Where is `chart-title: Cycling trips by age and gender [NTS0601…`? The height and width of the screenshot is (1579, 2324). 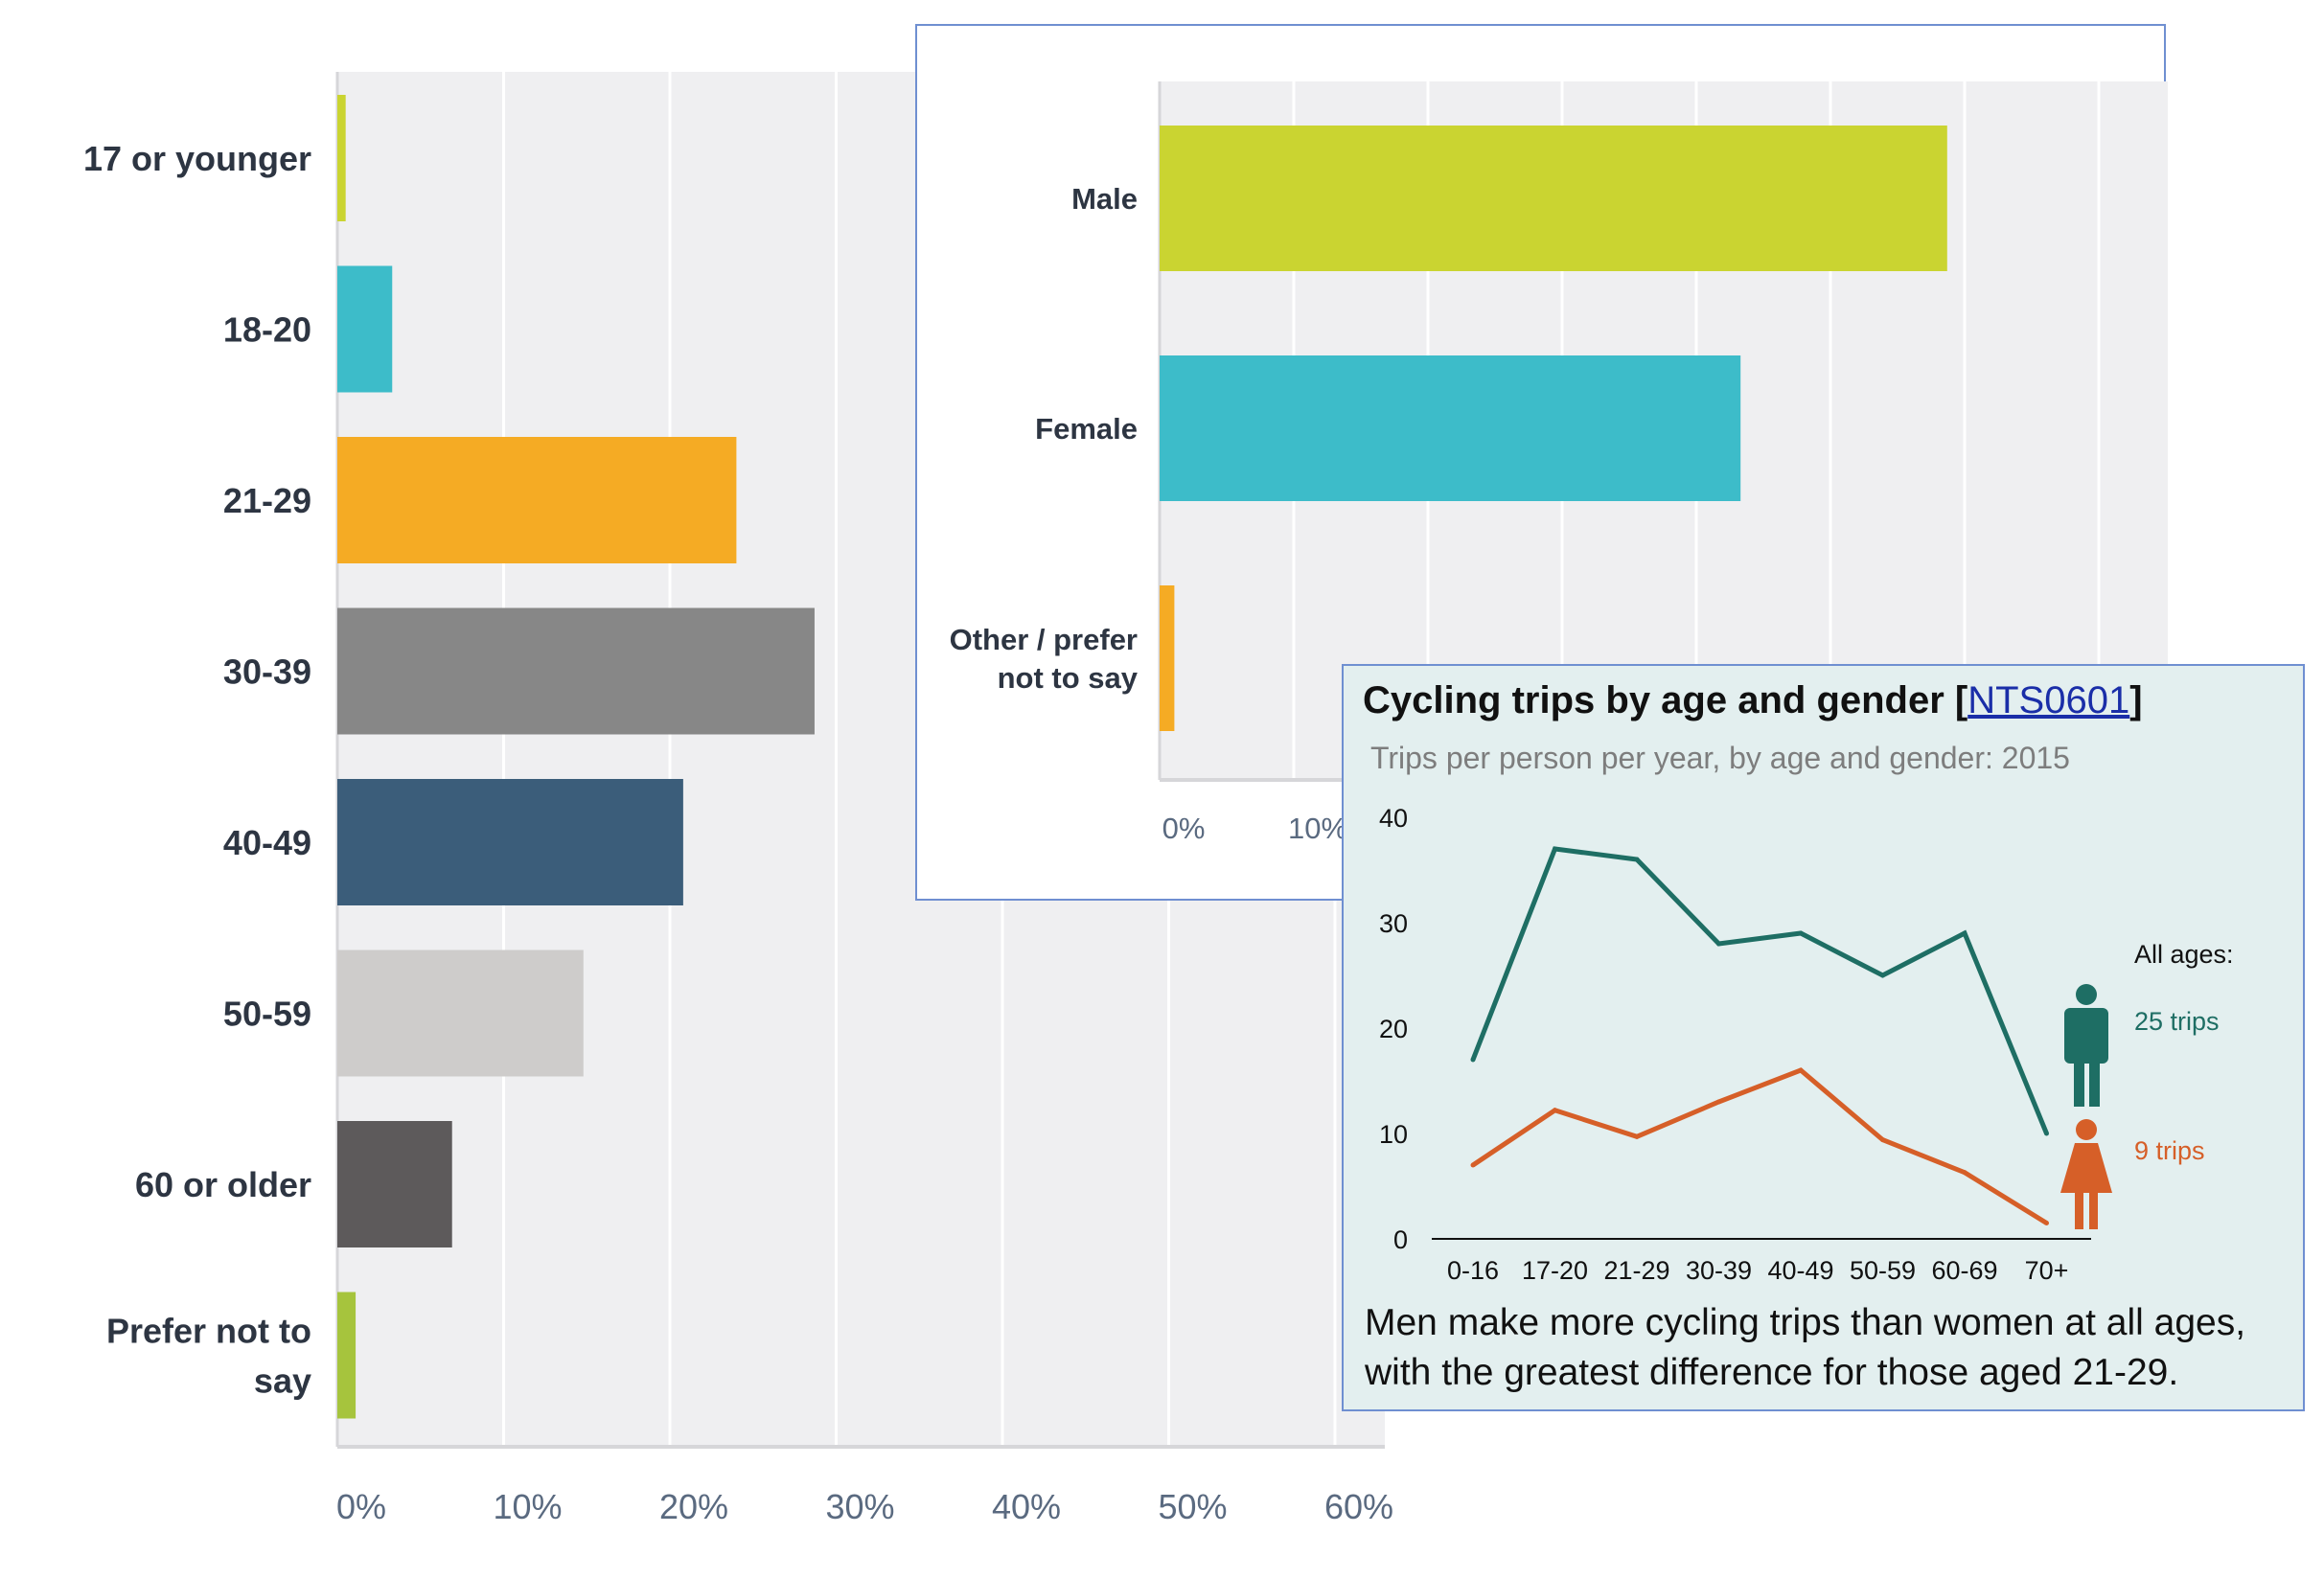
chart-title: Cycling trips by age and gender [NTS0601… is located at coordinates (1753, 700).